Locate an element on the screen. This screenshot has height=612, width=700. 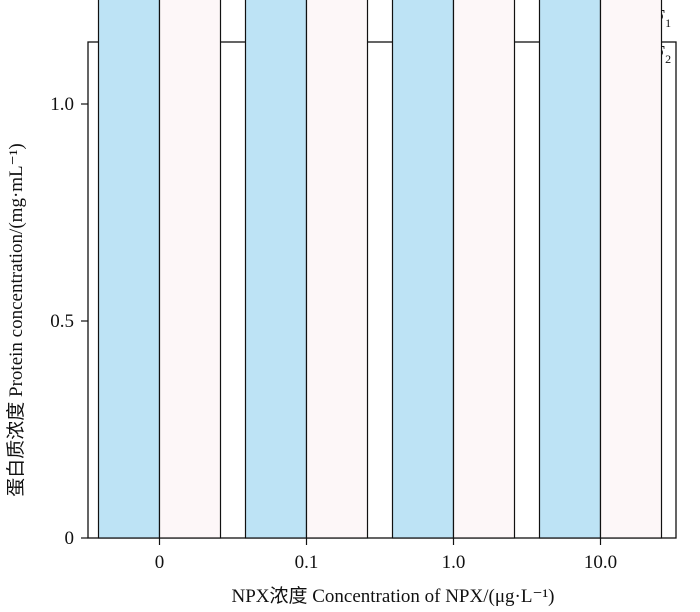
y-axis-label: 蛋白质浓度 Protein concentration/(mg·mL⁻¹) is located at coordinates (16, 319).